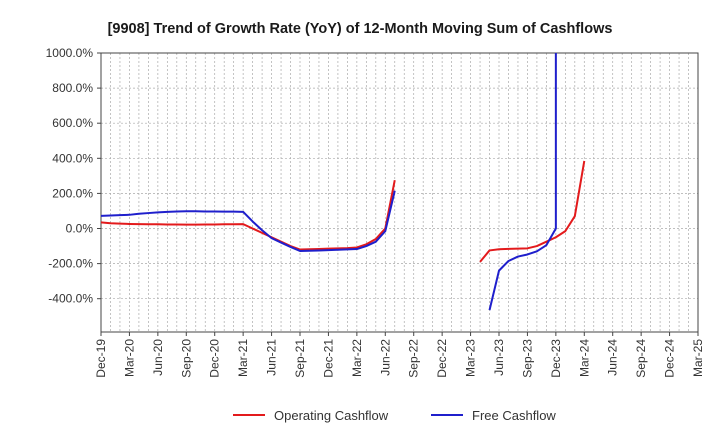  I want to click on x-tick-label: Jun-20, so click(158, 357).